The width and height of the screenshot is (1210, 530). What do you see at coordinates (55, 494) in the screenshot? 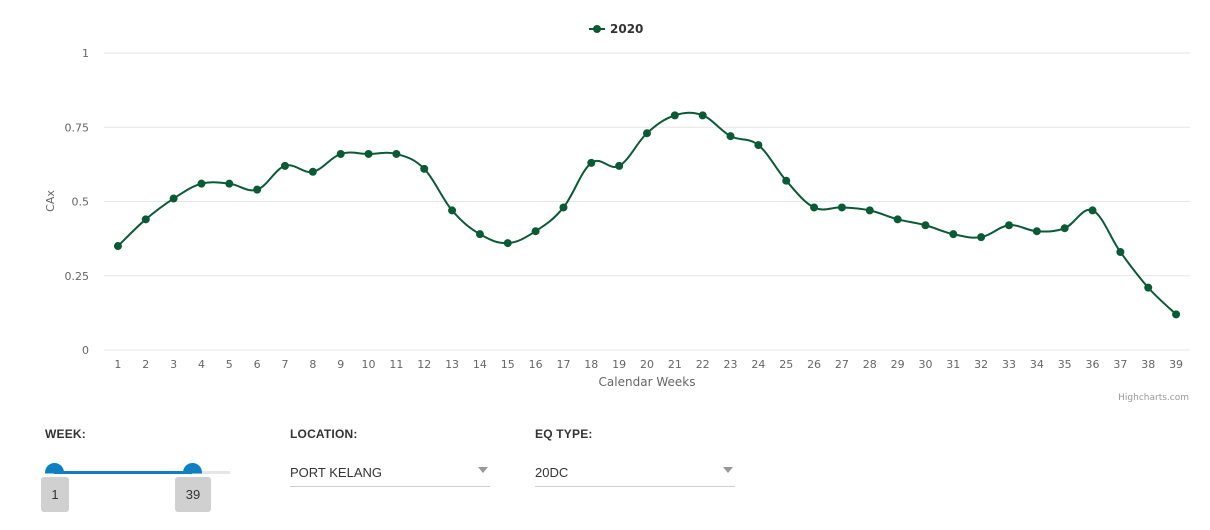
I see `week-slider-min-value: 1` at bounding box center [55, 494].